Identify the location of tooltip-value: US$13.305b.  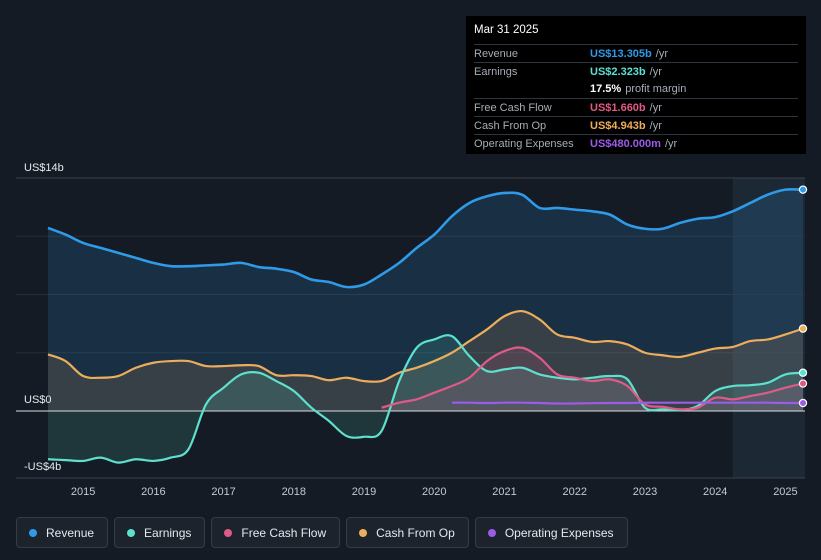
(621, 53).